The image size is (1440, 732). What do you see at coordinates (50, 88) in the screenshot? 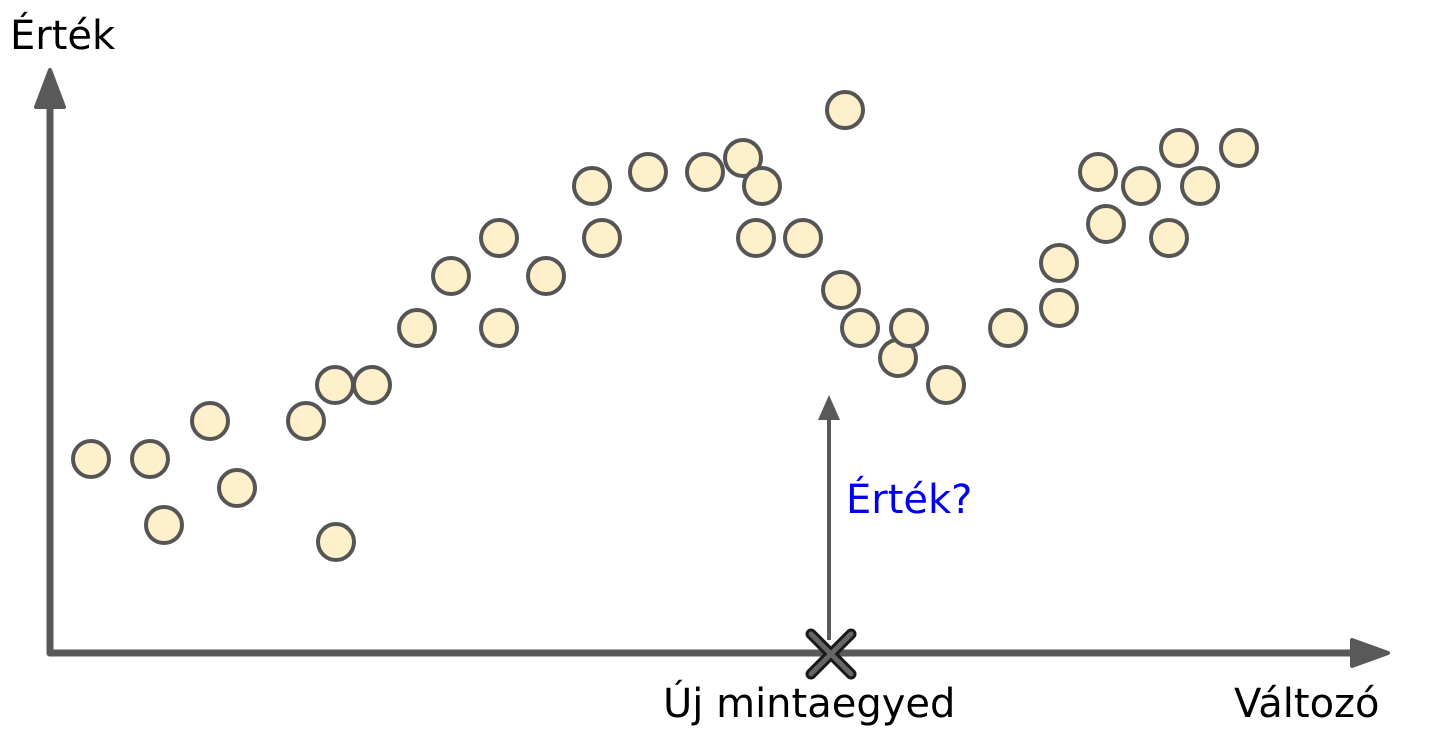
I see `y-axis-arrowhead` at bounding box center [50, 88].